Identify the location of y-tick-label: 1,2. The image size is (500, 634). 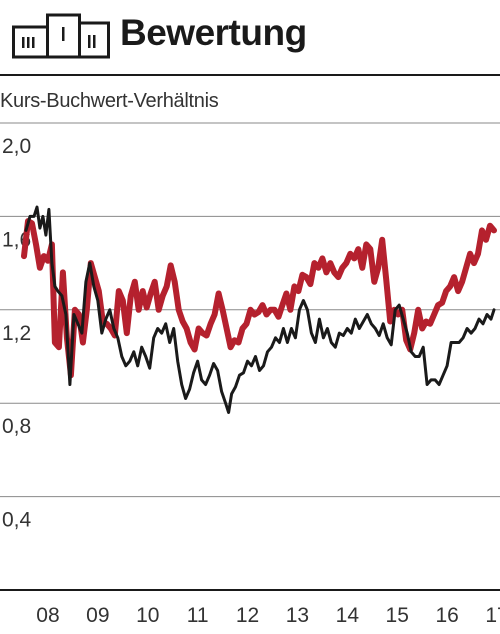
(16, 333).